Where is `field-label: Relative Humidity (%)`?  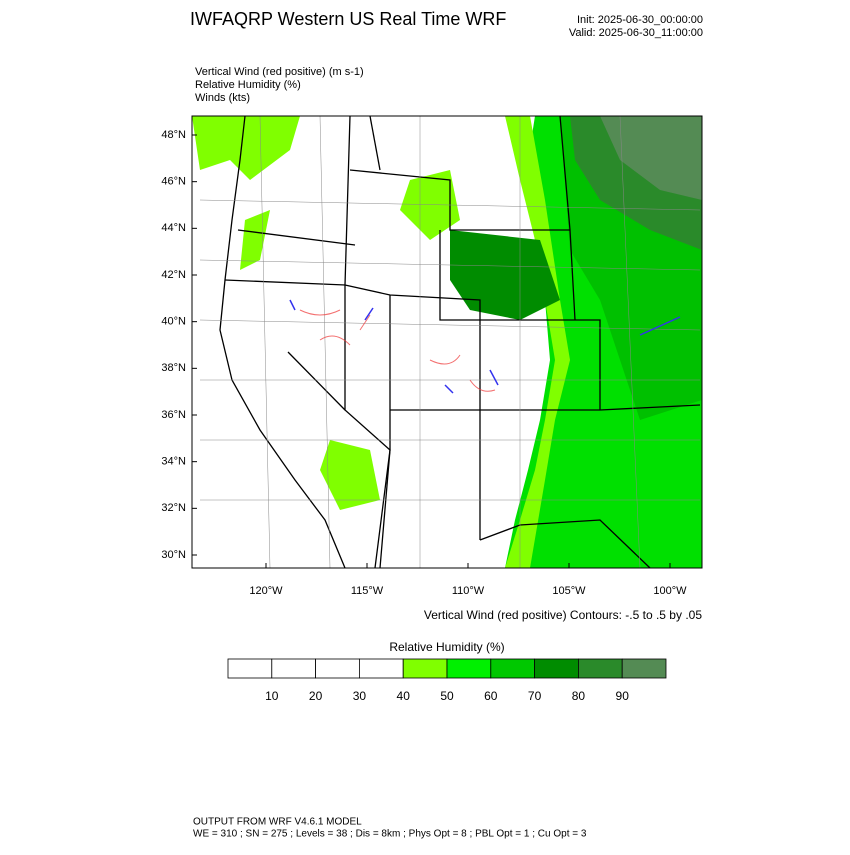
field-label: Relative Humidity (%) is located at coordinates (248, 85).